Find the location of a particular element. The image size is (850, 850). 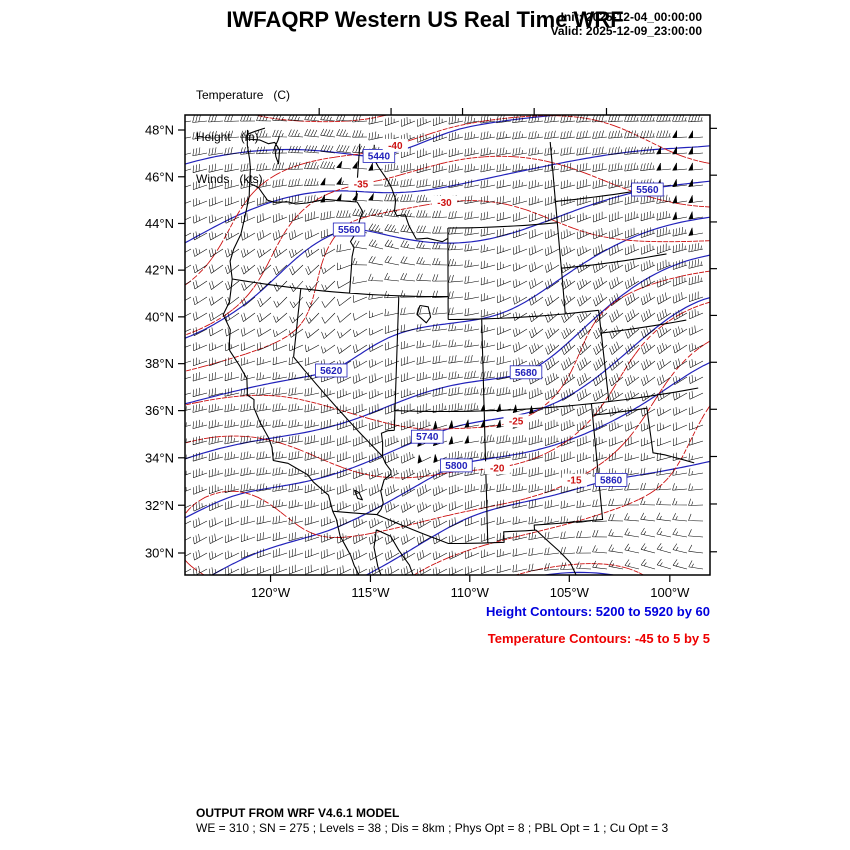

contour-label: 5800 is located at coordinates (456, 466).